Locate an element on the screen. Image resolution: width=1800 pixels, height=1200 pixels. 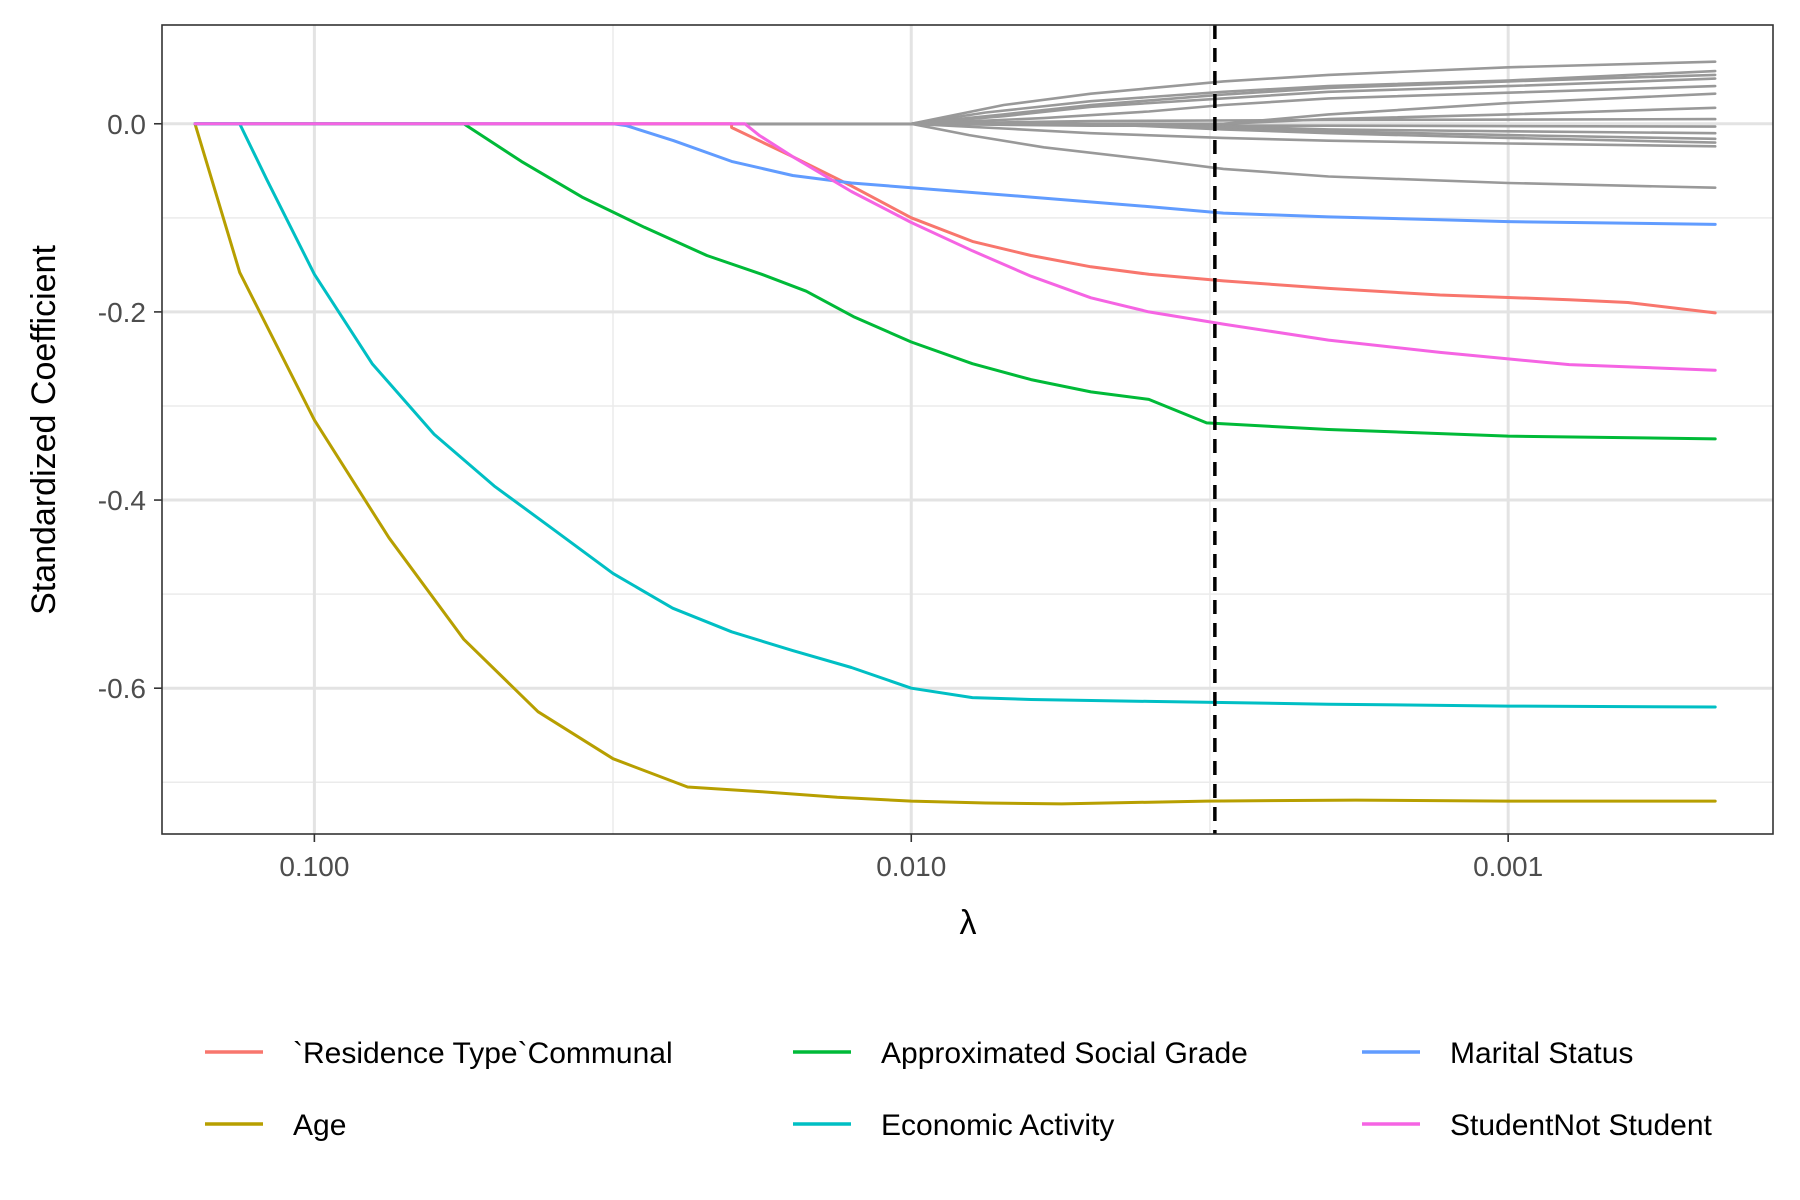
series-line-residence-type-communal is located at coordinates (955, 218).